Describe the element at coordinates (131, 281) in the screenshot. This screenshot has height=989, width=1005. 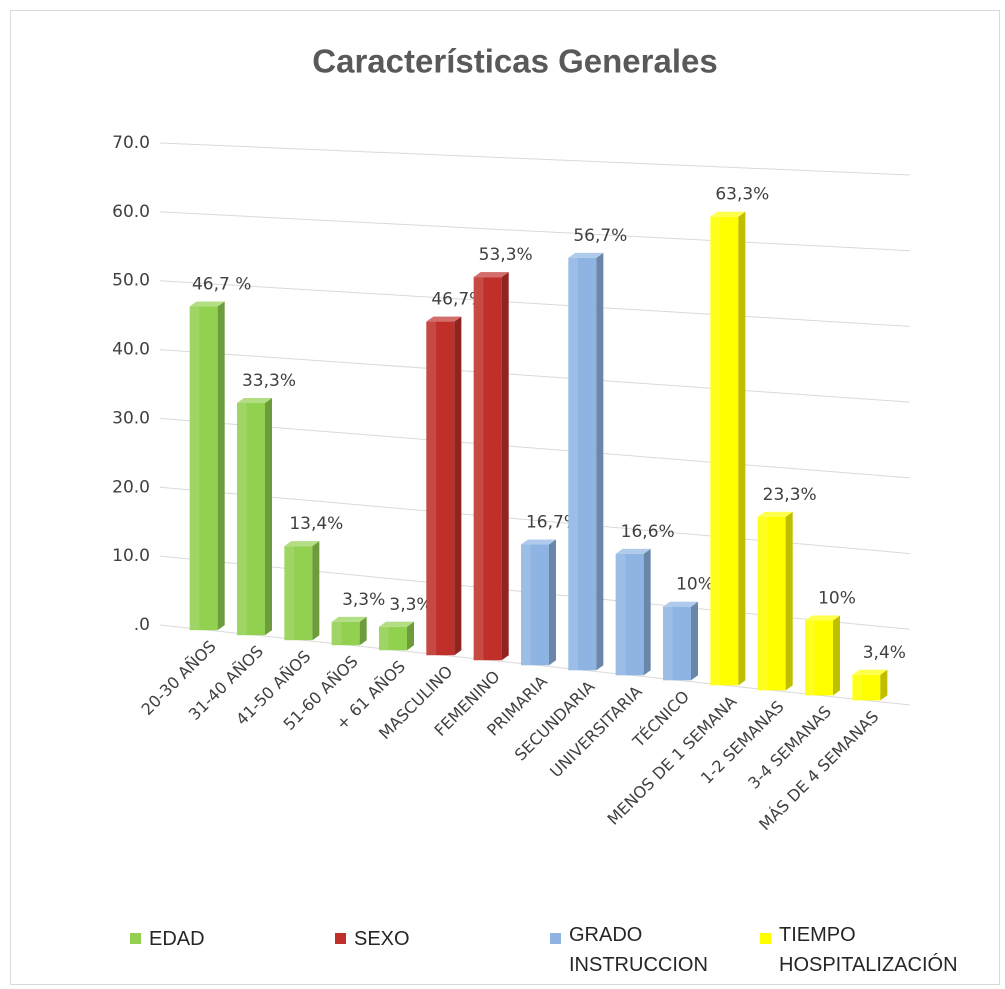
I see `y-tick-label: 50.0` at that location.